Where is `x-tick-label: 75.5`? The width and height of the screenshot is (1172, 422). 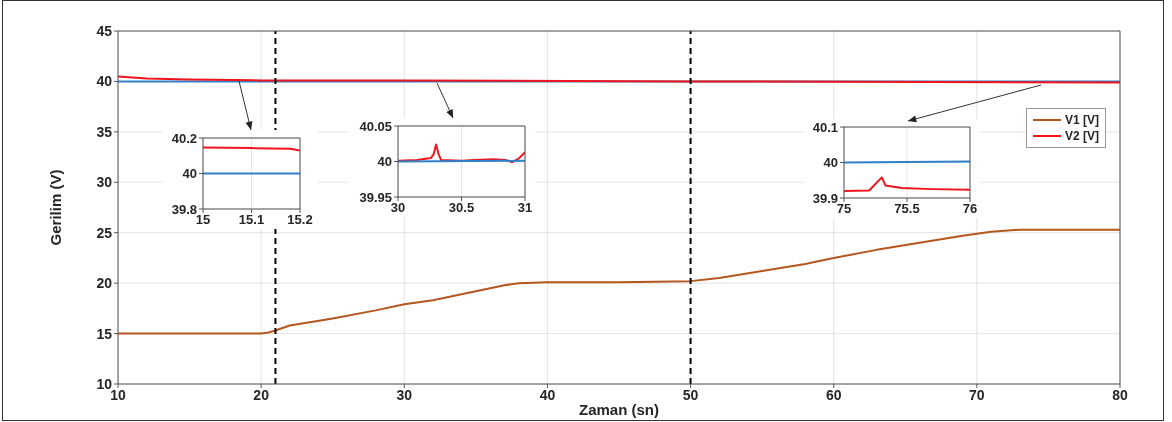
x-tick-label: 75.5 is located at coordinates (907, 209).